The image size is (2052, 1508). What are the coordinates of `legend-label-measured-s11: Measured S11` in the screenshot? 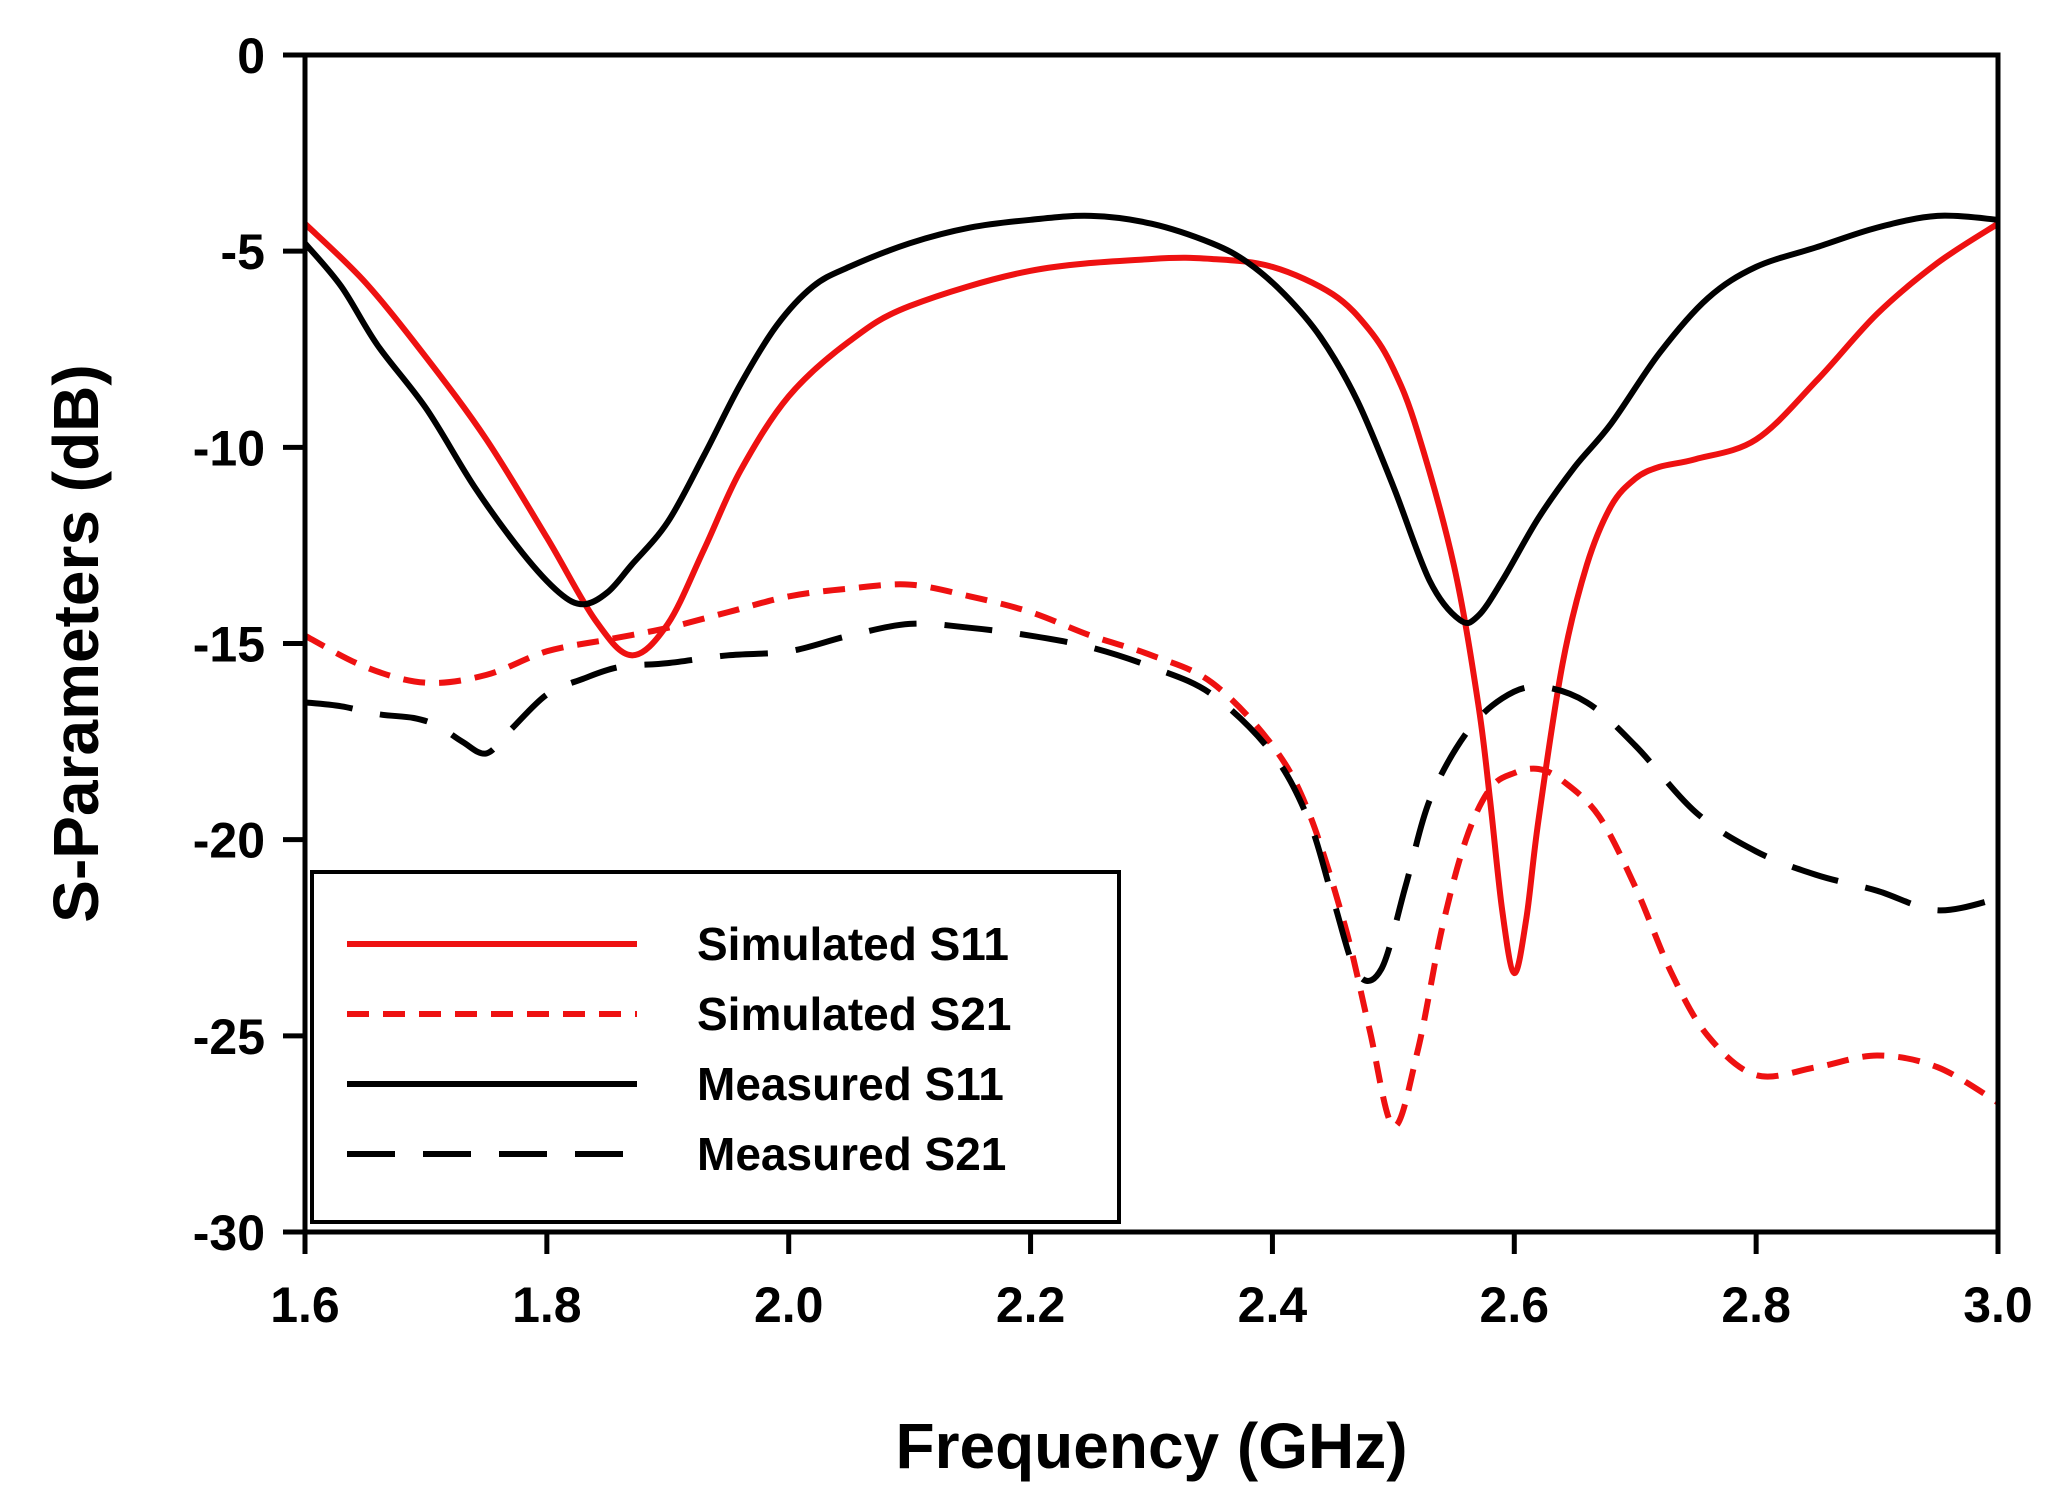 It's located at (850, 1084).